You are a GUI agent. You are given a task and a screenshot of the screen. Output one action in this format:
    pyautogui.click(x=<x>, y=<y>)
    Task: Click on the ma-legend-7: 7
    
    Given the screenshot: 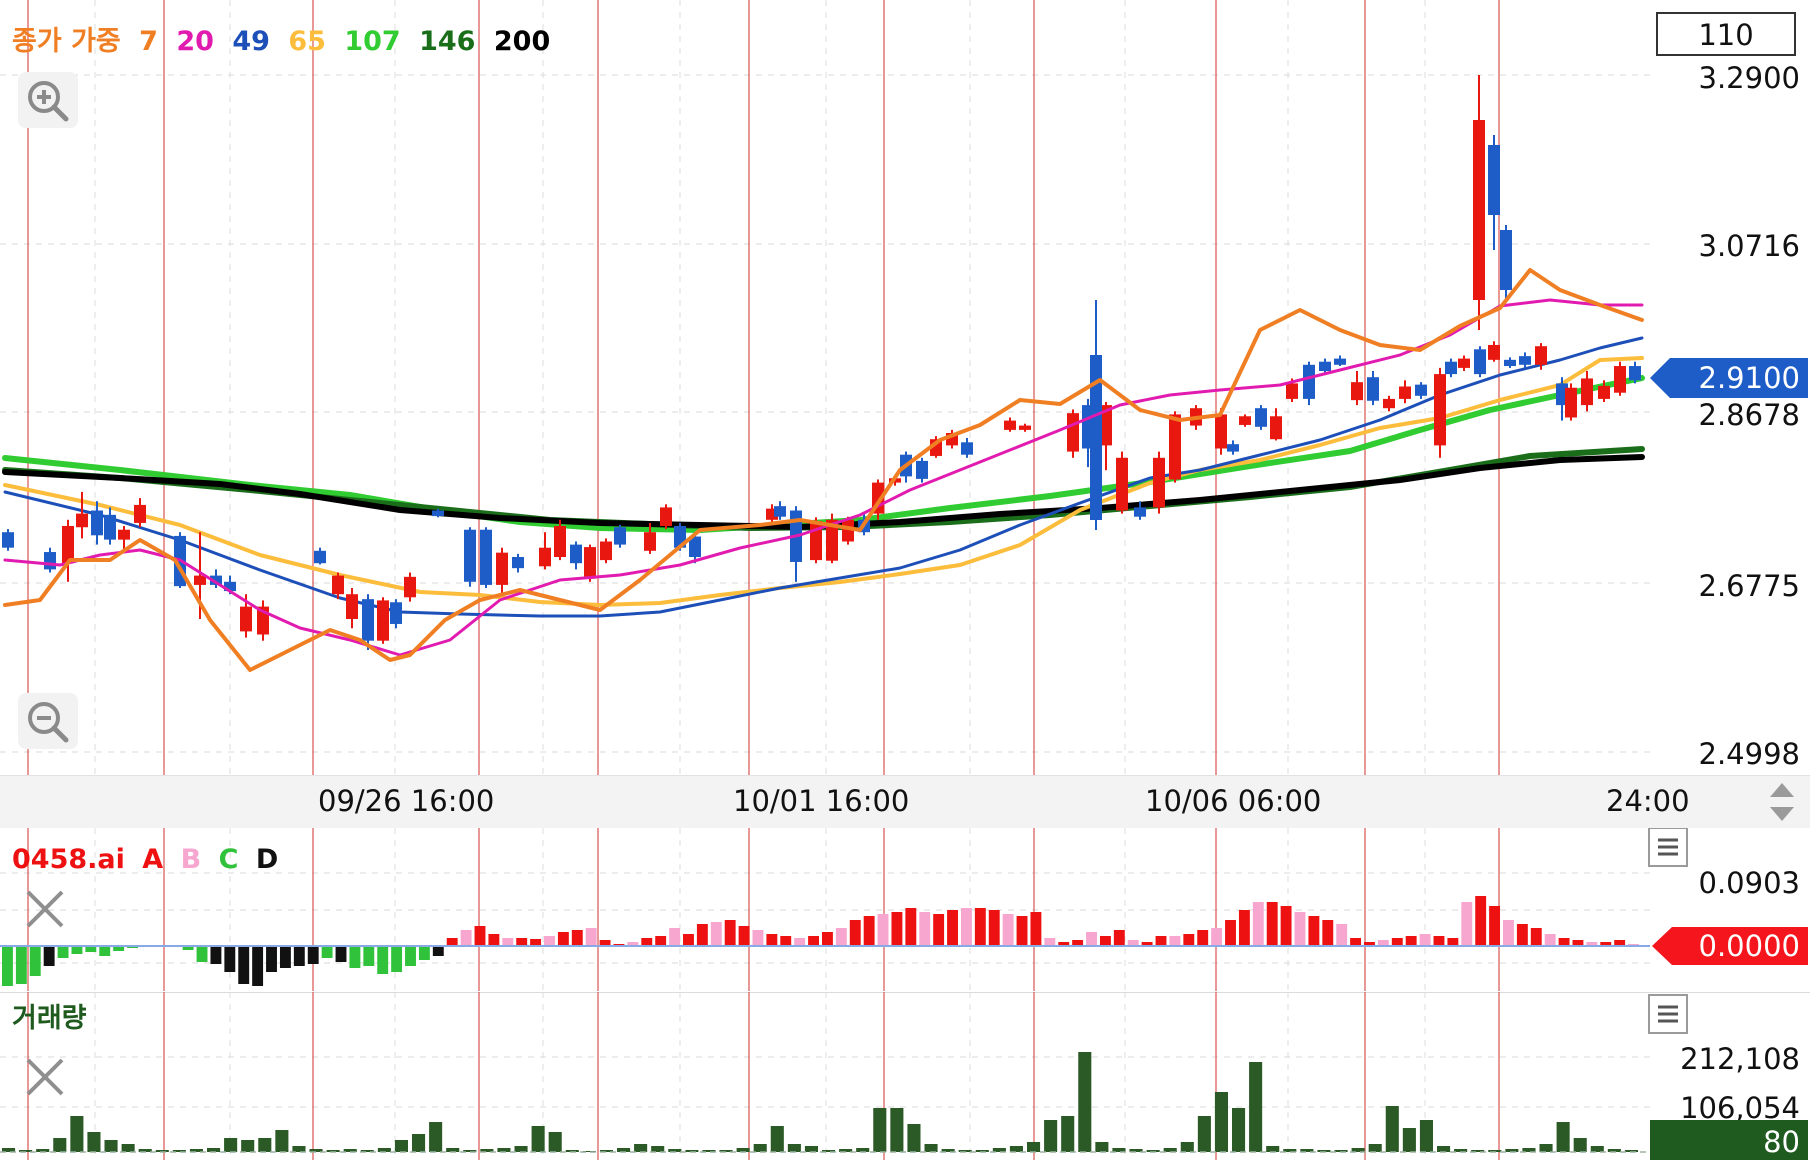 What is the action you would take?
    pyautogui.click(x=148, y=41)
    